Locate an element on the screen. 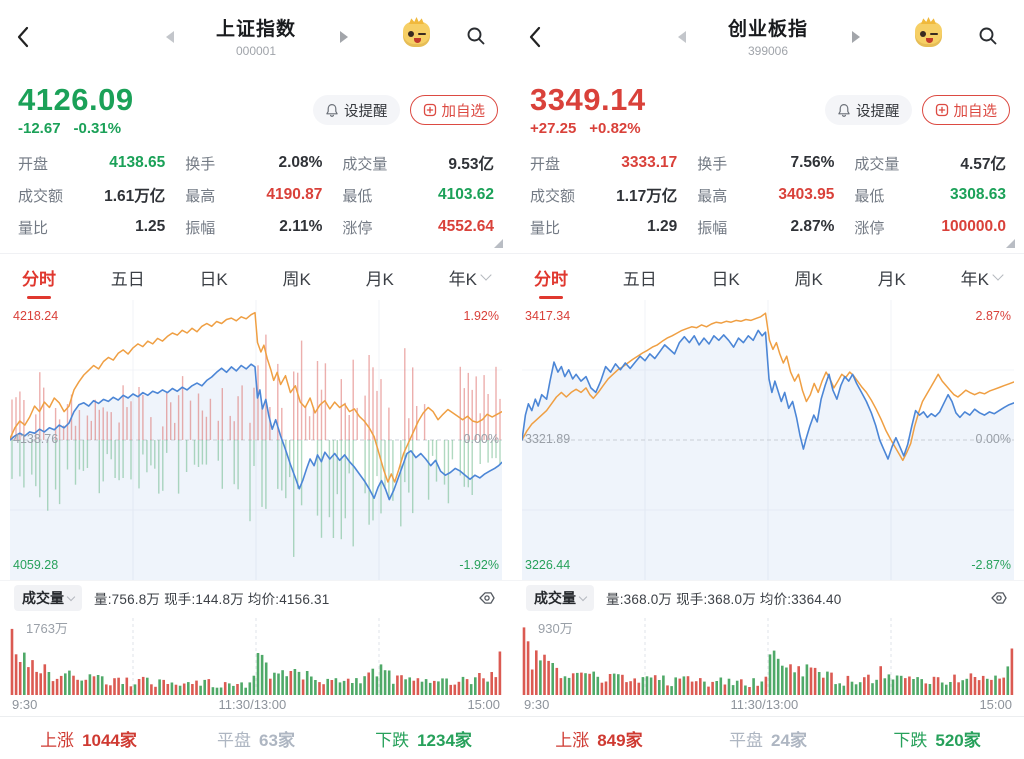 The height and width of the screenshot is (759, 1024). stat-value: 7.56% is located at coordinates (812, 162).